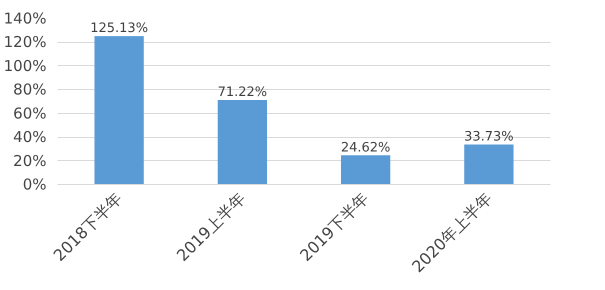 This screenshot has width=605, height=290. What do you see at coordinates (25, 42) in the screenshot?
I see `y-tick-label: 120%` at bounding box center [25, 42].